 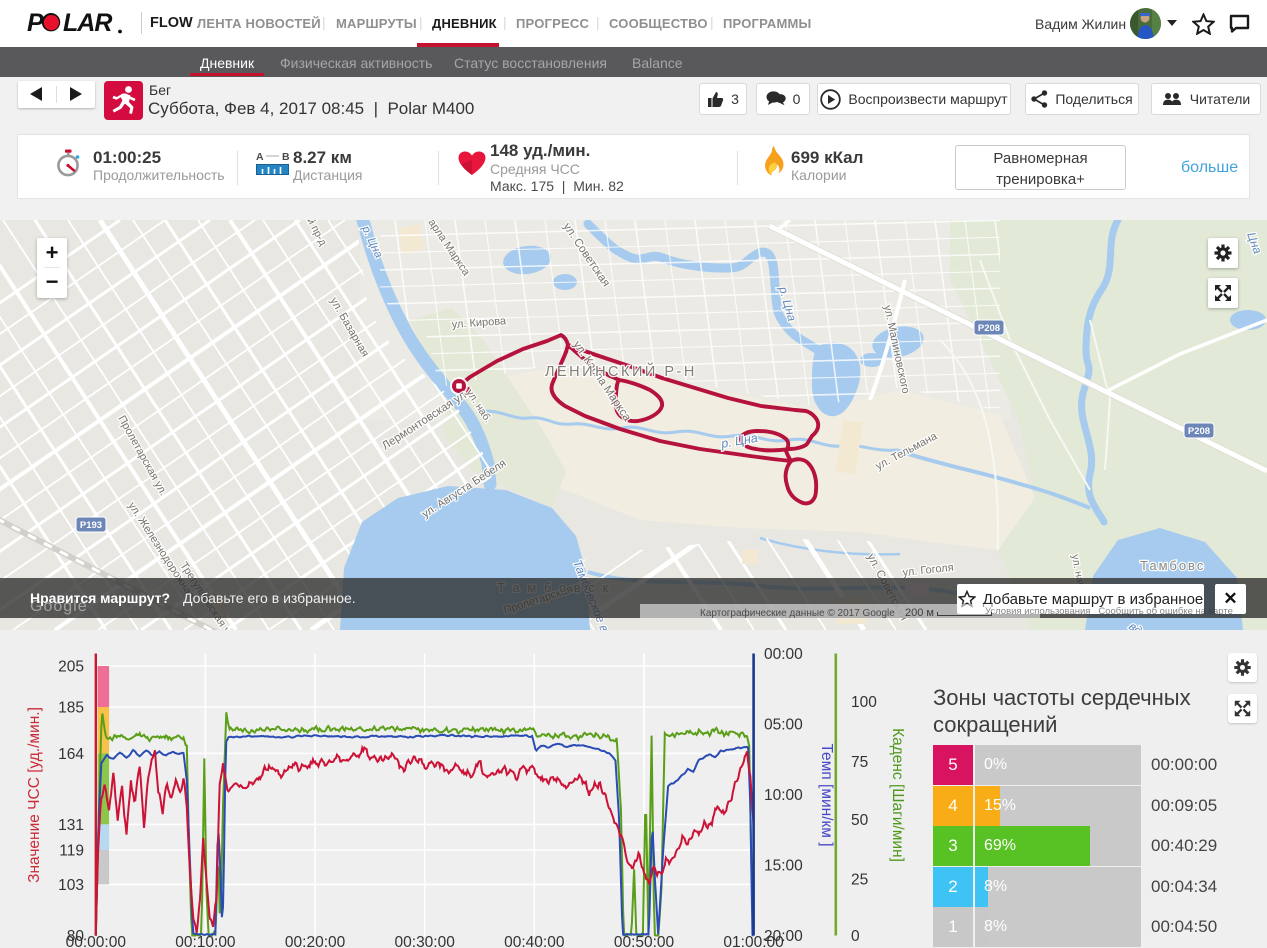 What do you see at coordinates (783, 654) in the screenshot?
I see `svg-text: 00:00` at bounding box center [783, 654].